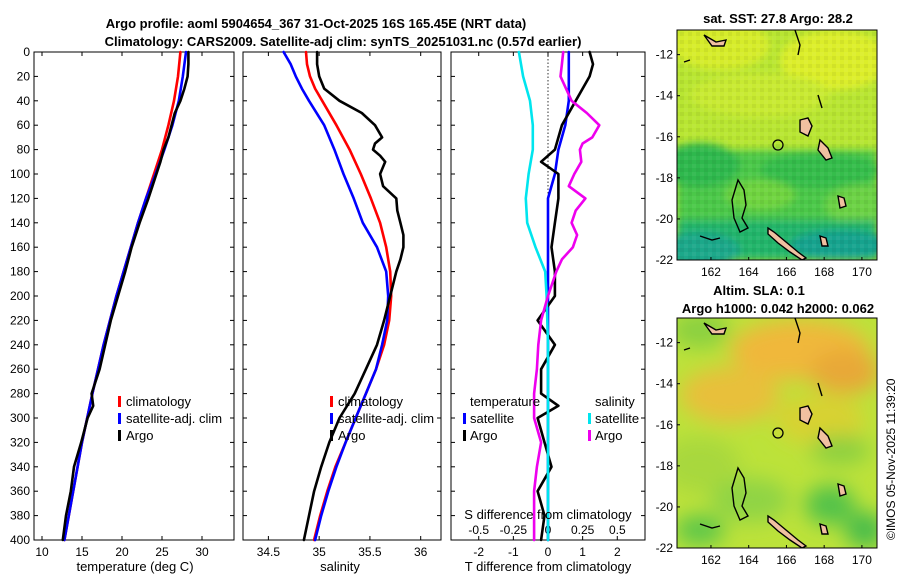  I want to click on x-tick-label: -1, so click(513, 552).